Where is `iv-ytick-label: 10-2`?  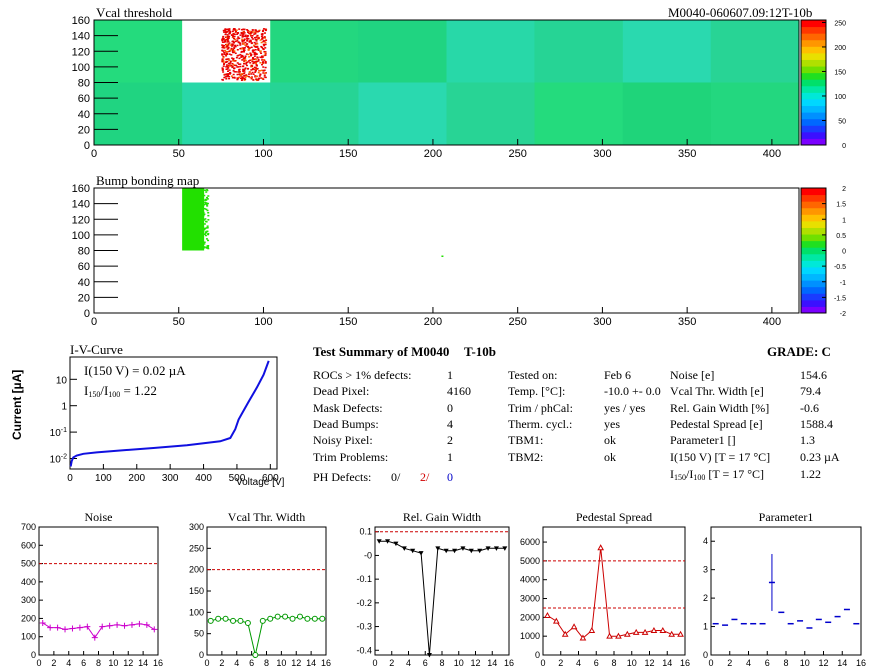 iv-ytick-label: 10-2 is located at coordinates (58, 459).